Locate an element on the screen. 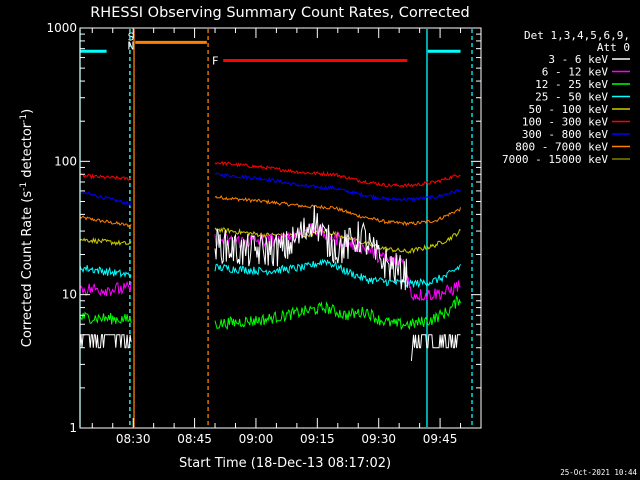 Image resolution: width=640 pixels, height=480 pixels. y-tick-label: 100 is located at coordinates (65, 161).